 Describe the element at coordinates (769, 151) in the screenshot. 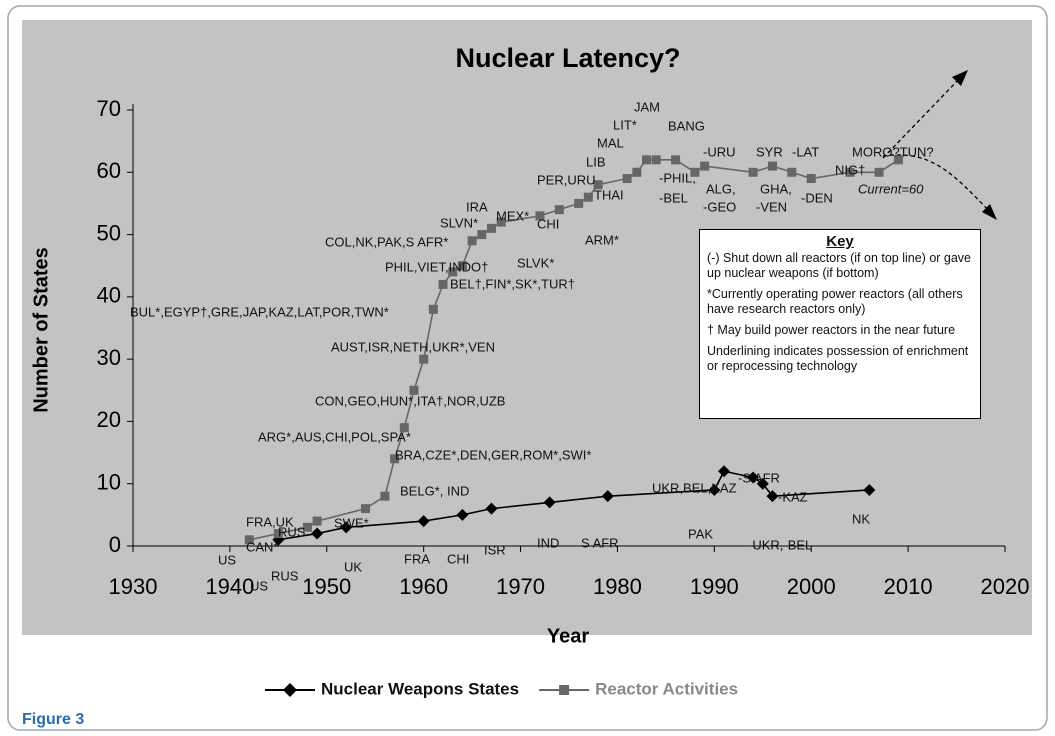

I see `annotation: SYR` at that location.